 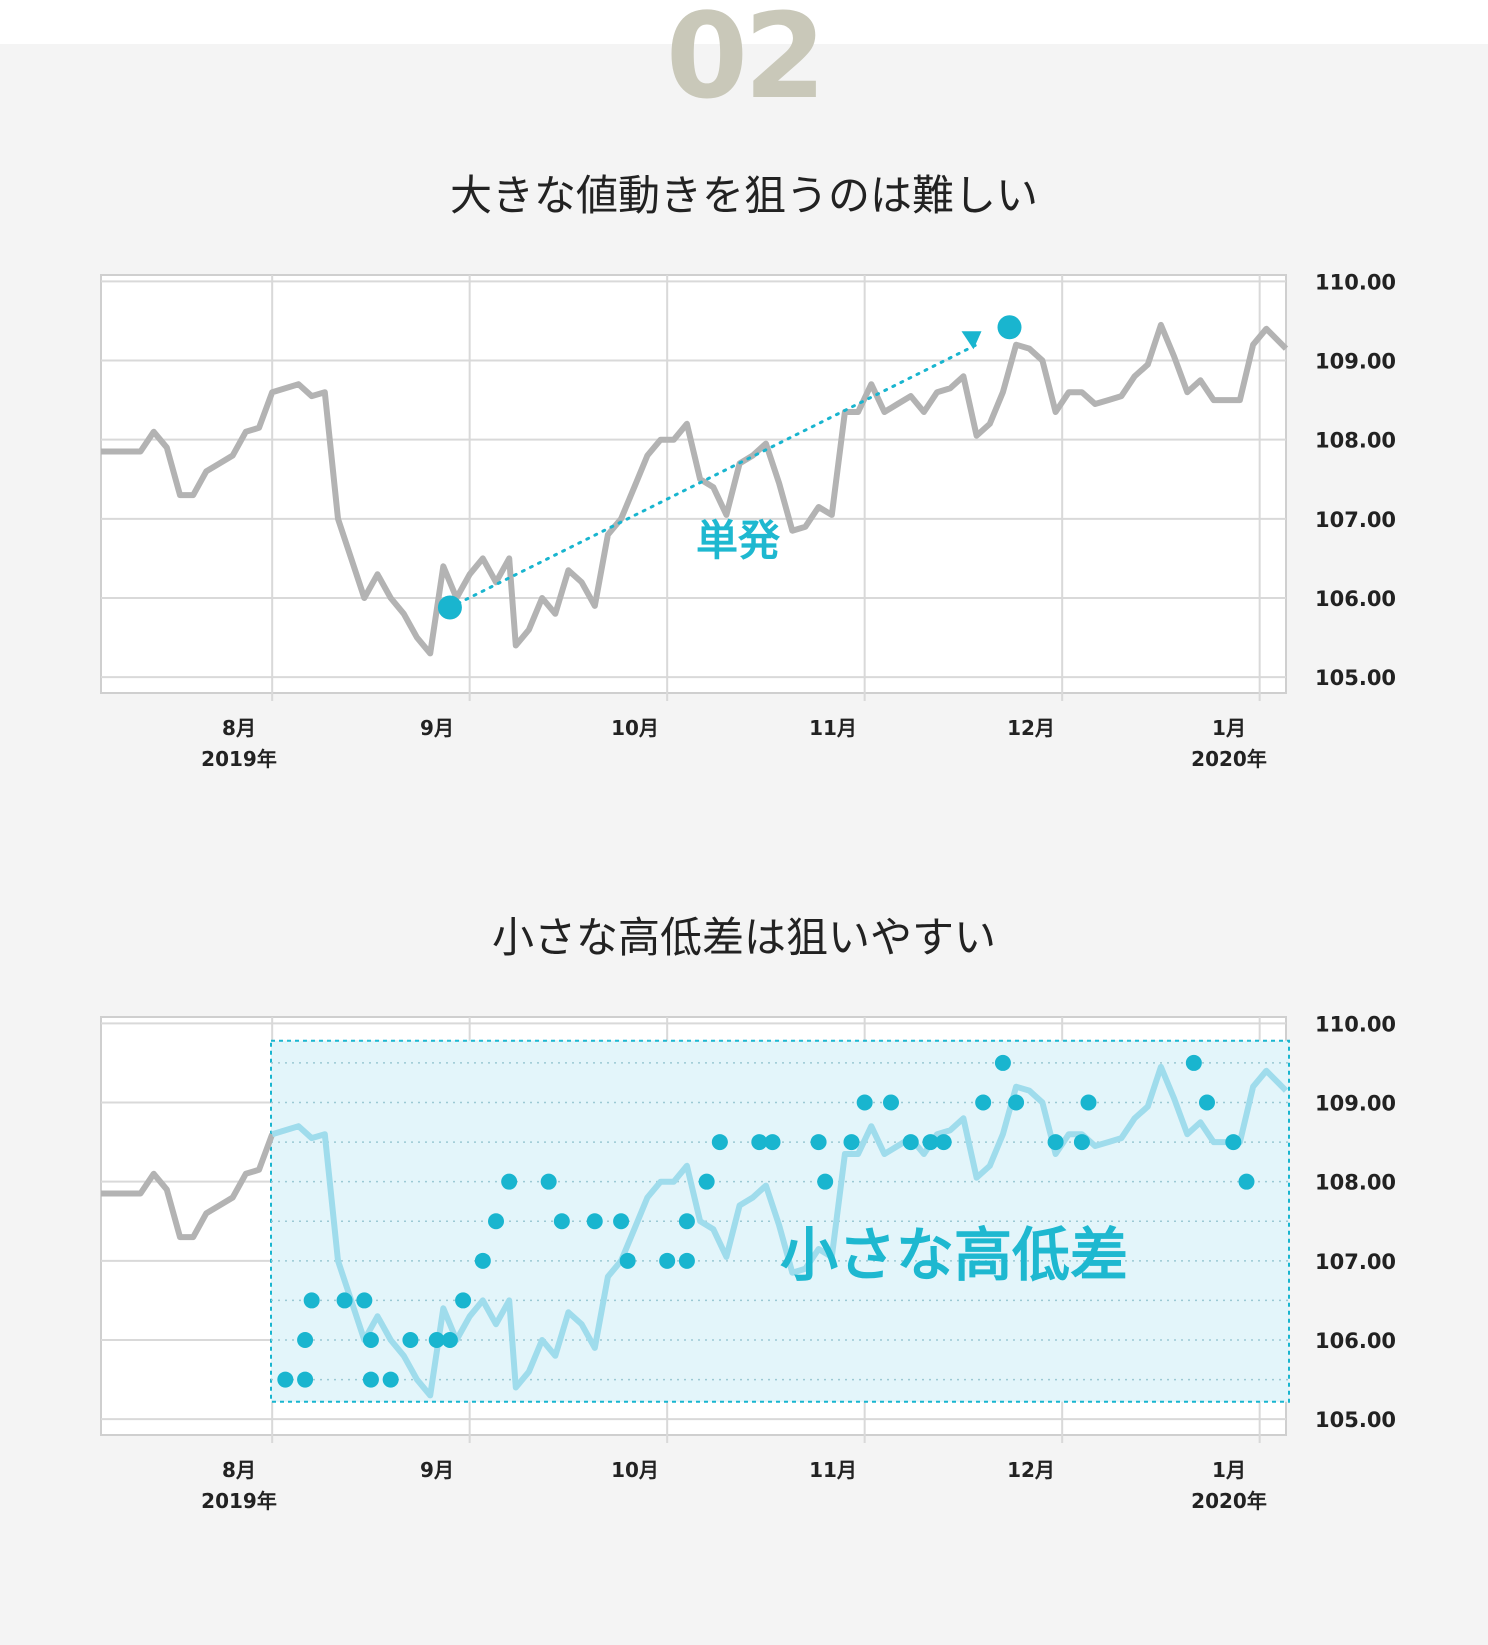 I want to click on top-band, so click(x=744, y=22).